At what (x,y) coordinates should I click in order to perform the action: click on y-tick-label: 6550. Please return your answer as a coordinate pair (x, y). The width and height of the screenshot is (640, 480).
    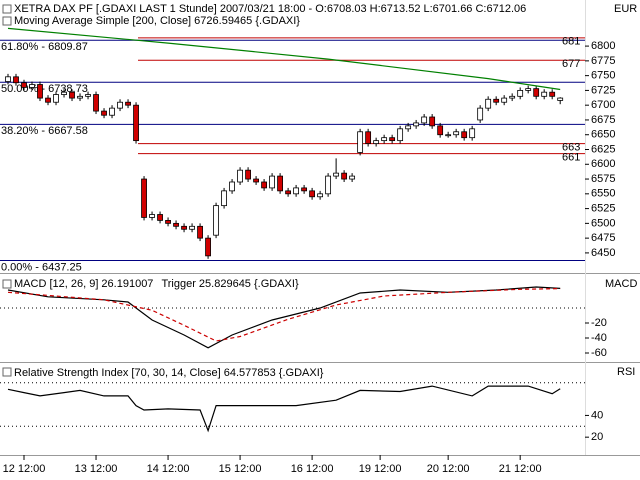
    Looking at the image, I should click on (603, 194).